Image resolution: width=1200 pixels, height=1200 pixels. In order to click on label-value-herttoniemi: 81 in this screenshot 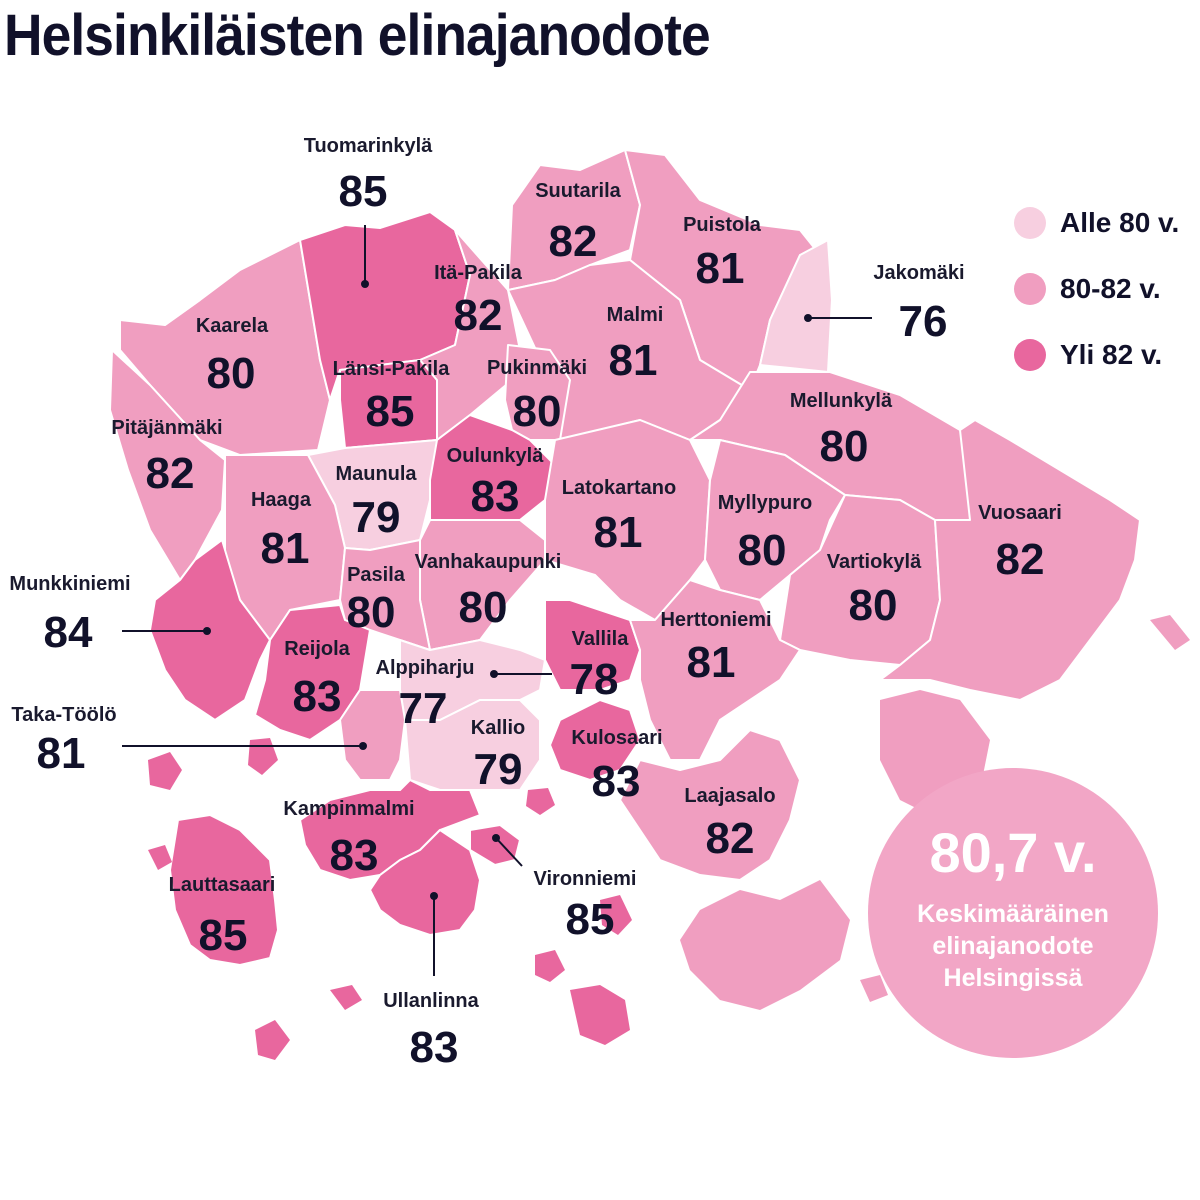, I will do `click(711, 662)`.